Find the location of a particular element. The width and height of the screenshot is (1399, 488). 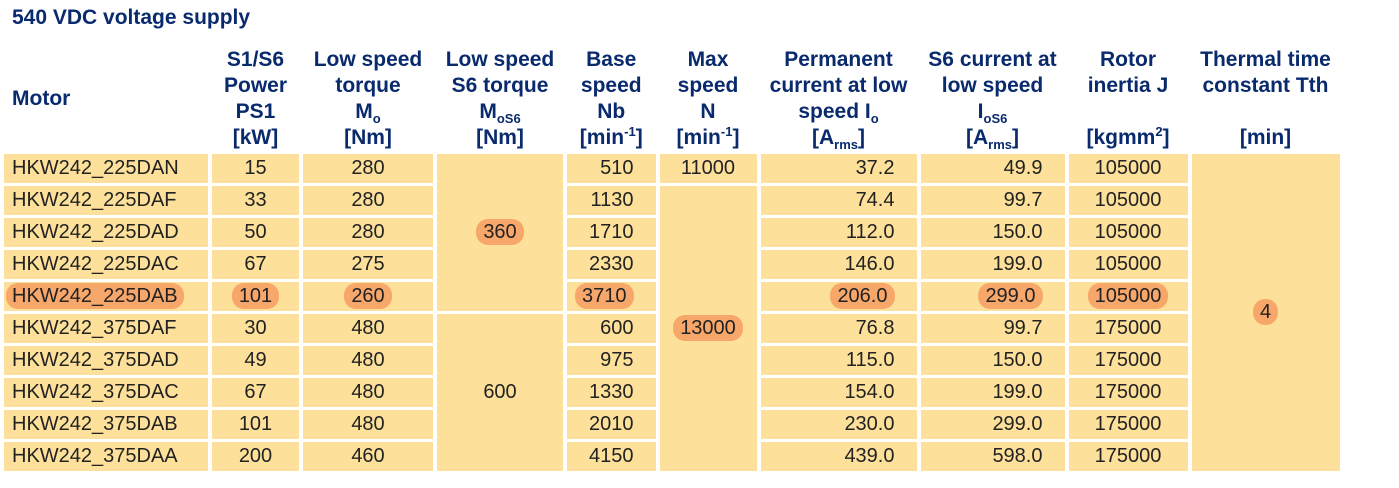

motor-cell: HKW242_225DAB is located at coordinates (106, 296).